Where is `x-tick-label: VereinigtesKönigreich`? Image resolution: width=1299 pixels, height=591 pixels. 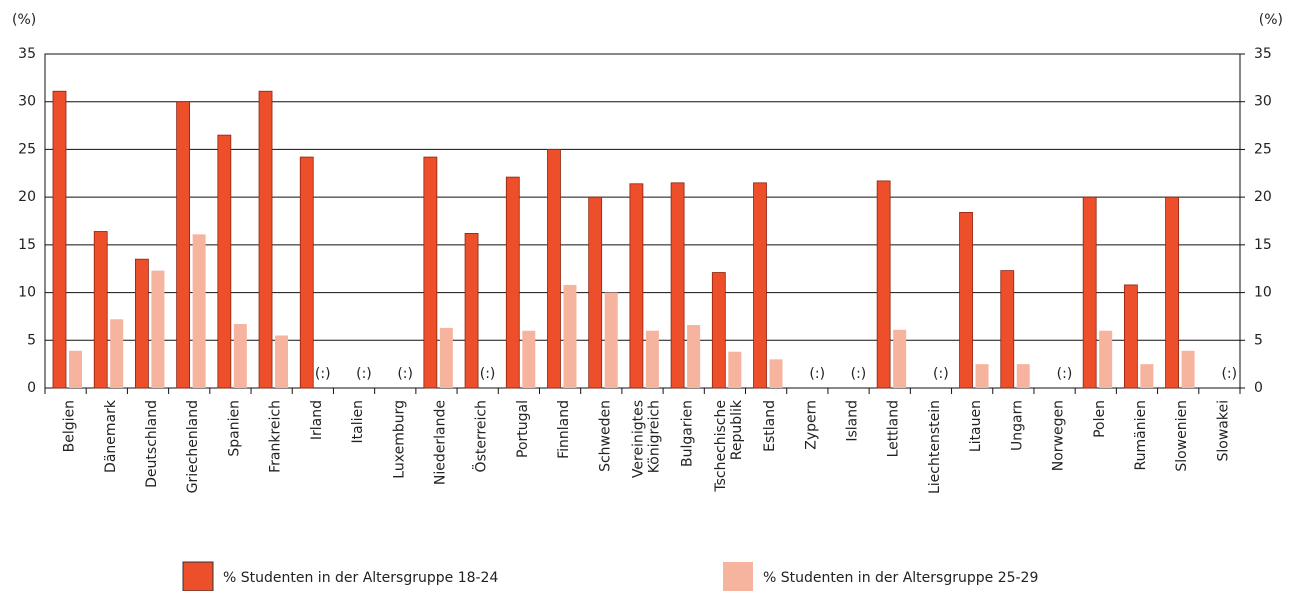 x-tick-label: VereinigtesKönigreich is located at coordinates (647, 439).